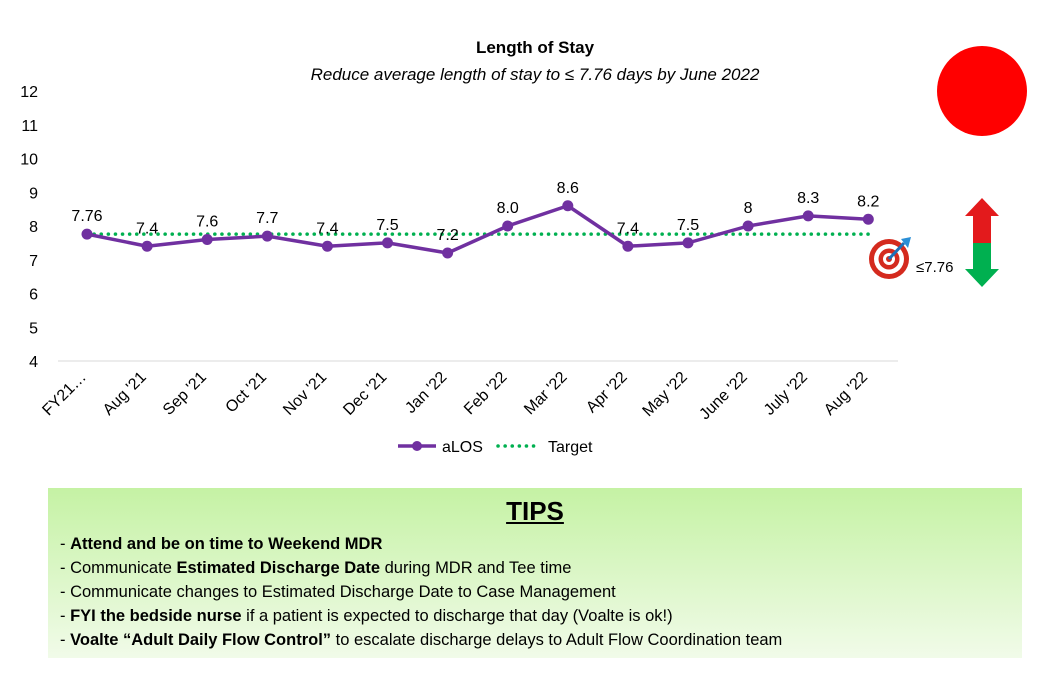  Describe the element at coordinates (846, 394) in the screenshot. I see `x-tick-label: Aug '22` at that location.